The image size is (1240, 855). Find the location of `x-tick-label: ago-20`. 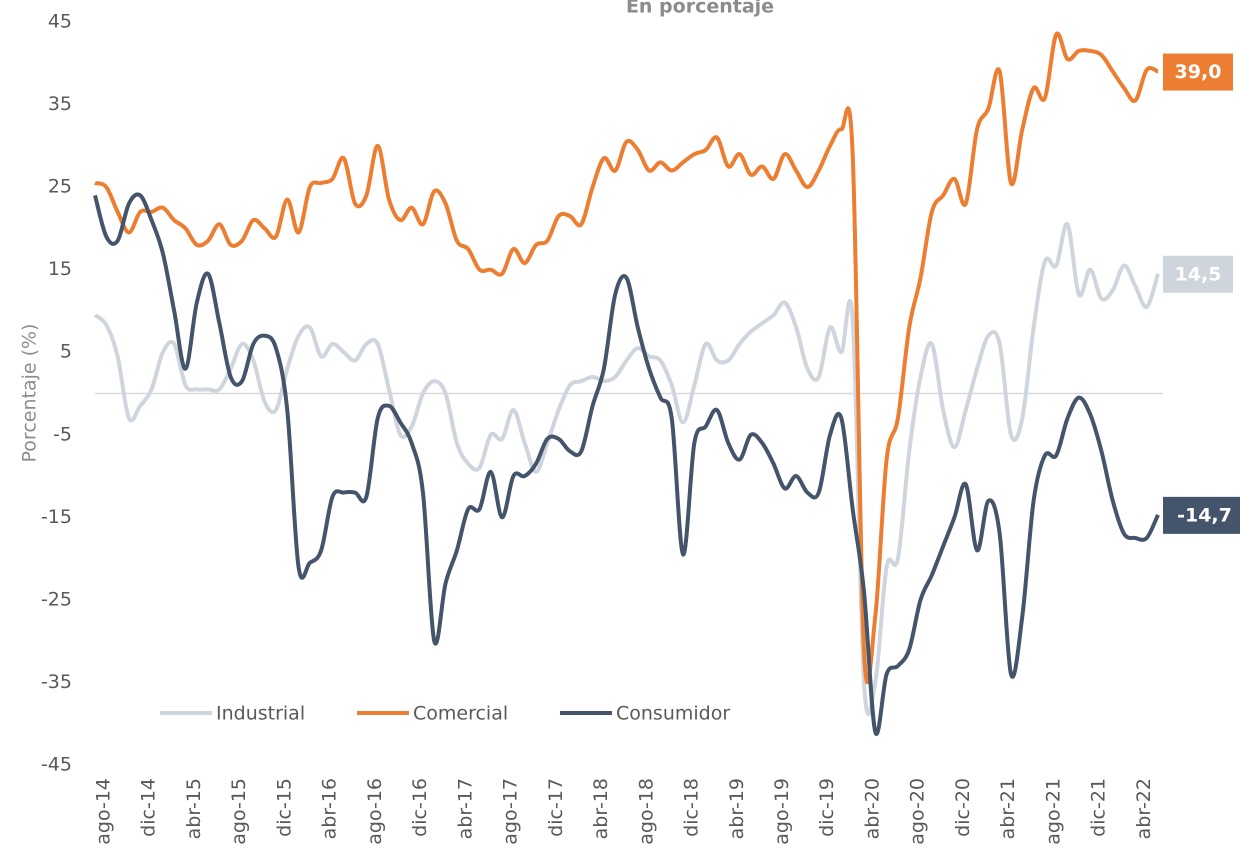

x-tick-label: ago-20 is located at coordinates (918, 811).